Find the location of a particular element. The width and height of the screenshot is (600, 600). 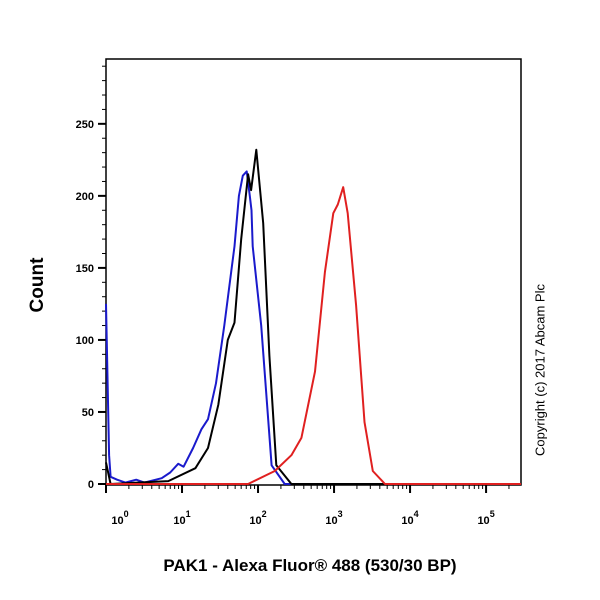

x-tick-label: 10⁴ is located at coordinates (409, 518).